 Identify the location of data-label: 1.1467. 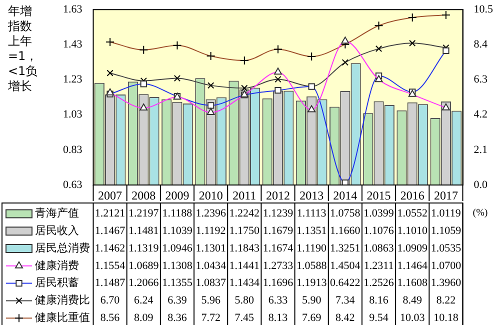
(110, 230).